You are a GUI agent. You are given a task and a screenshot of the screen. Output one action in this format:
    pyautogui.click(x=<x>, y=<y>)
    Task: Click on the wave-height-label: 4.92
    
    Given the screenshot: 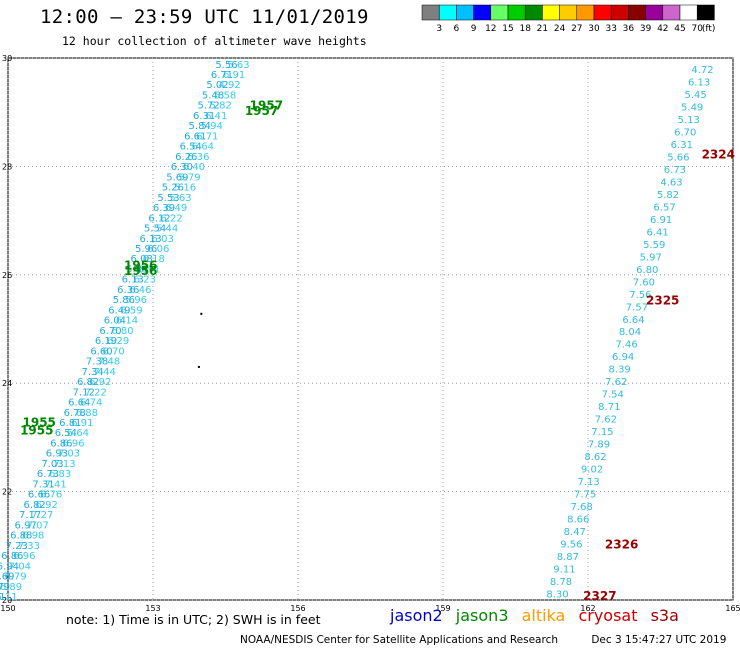 What is the action you would take?
    pyautogui.click(x=229, y=85)
    